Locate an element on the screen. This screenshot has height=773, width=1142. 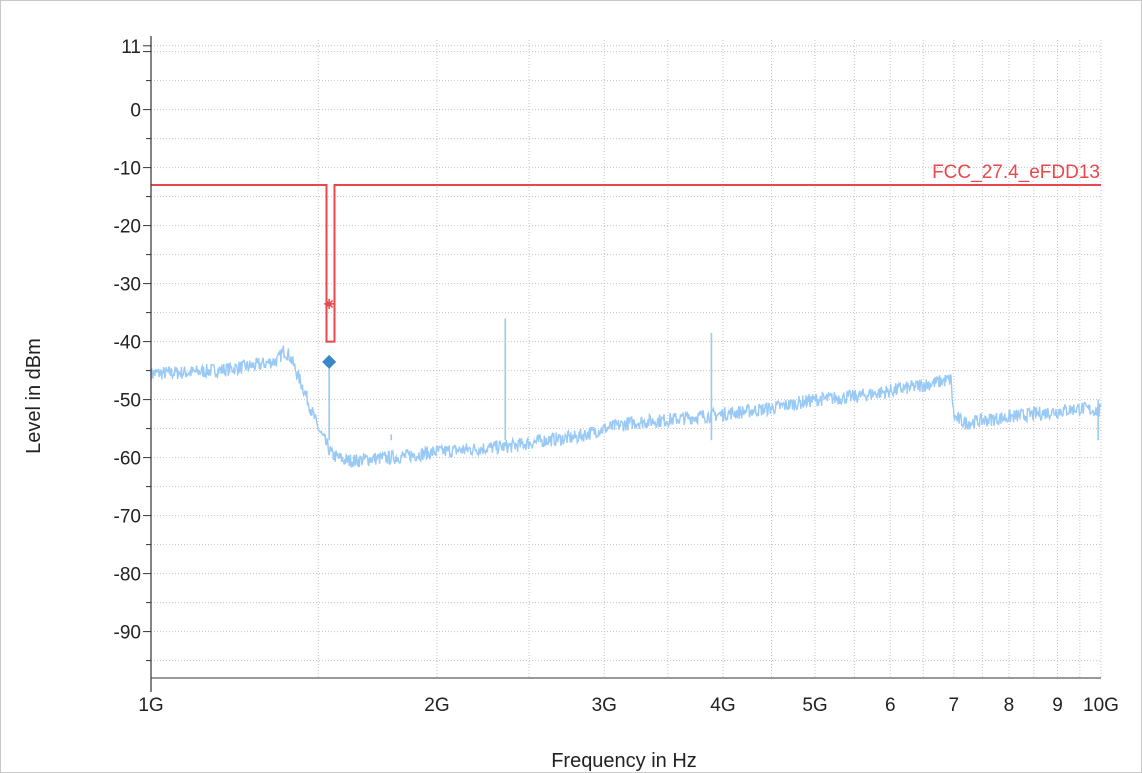
asterisk-stroke is located at coordinates (329, 303).